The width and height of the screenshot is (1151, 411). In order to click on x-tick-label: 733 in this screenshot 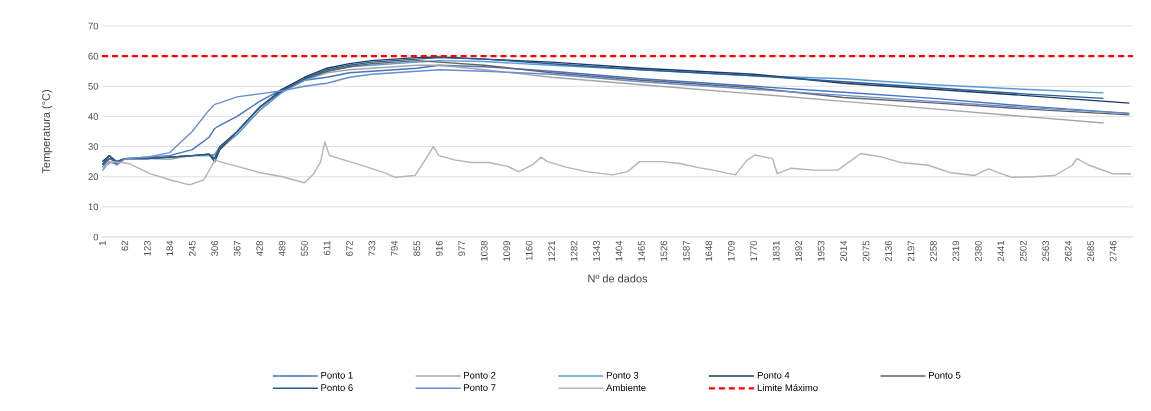, I will do `click(372, 248)`.